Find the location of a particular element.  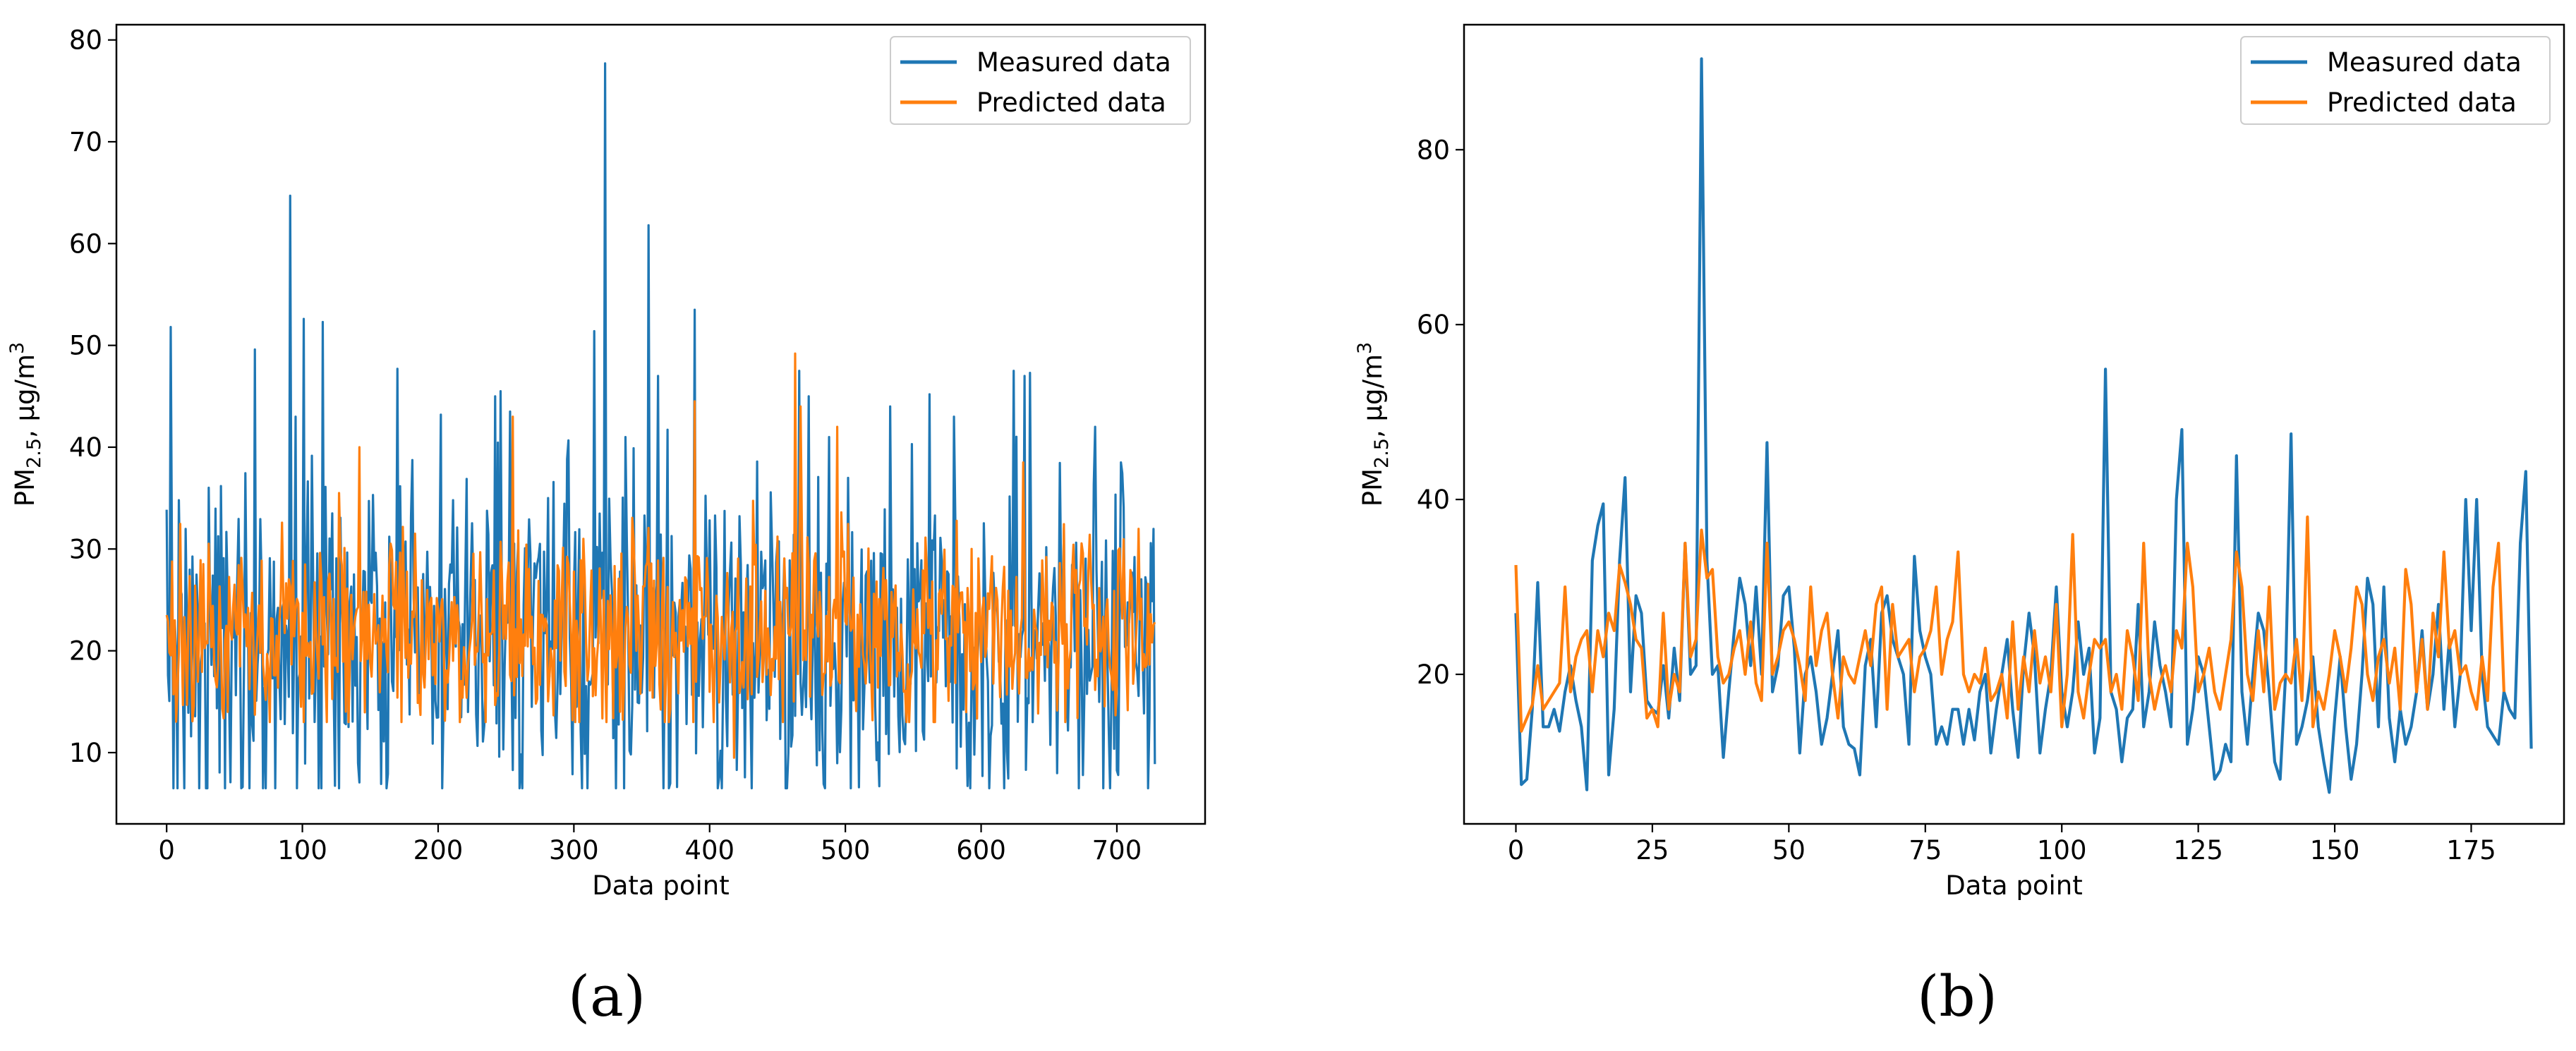

x-tick-label: 300 is located at coordinates (574, 850).